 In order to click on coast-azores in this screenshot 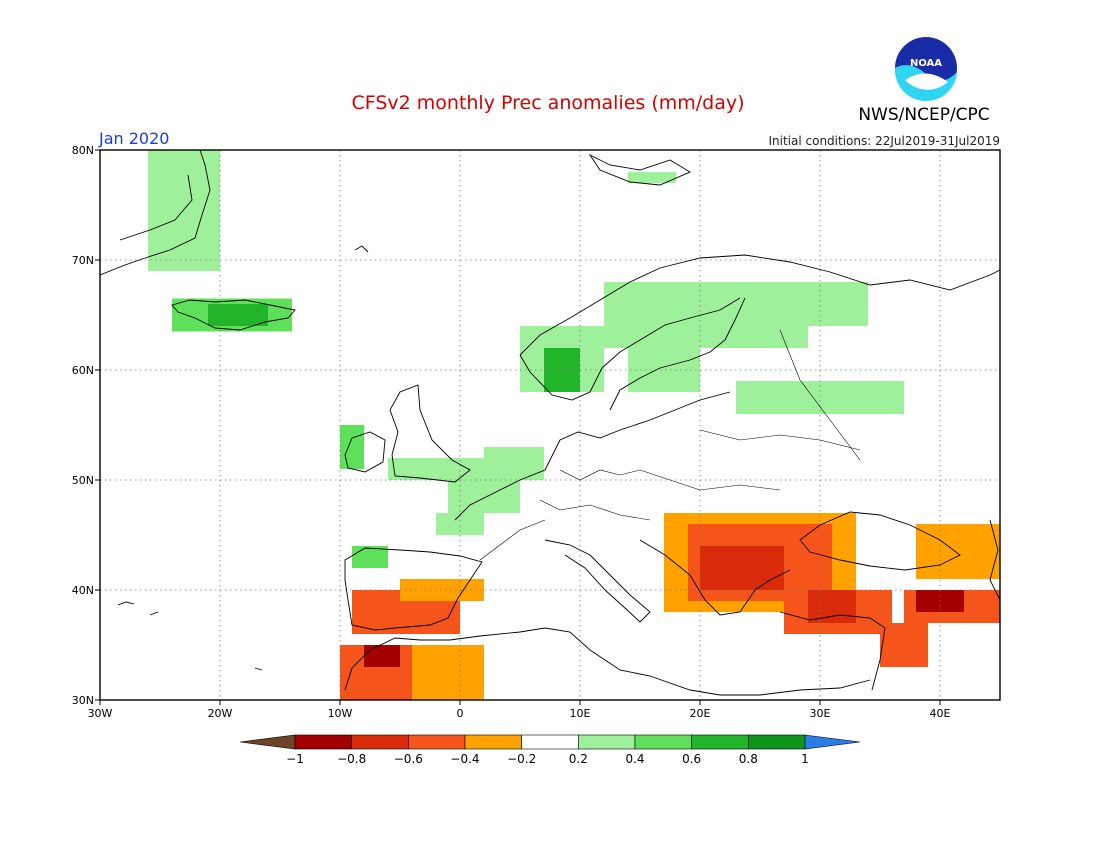, I will do `click(126, 603)`.